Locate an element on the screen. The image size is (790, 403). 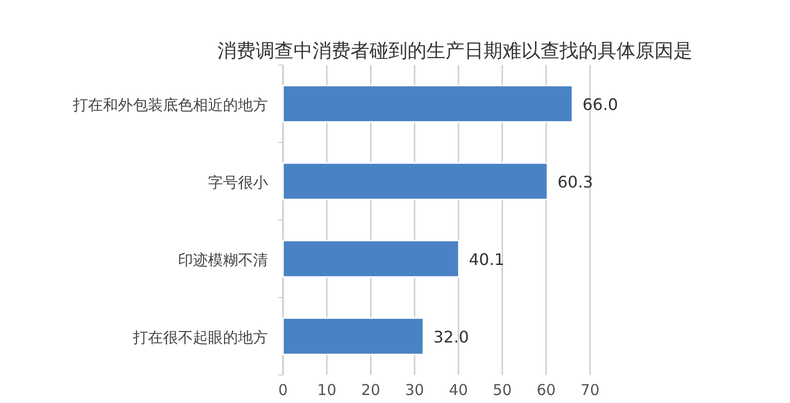
data-label: 40.1 is located at coordinates (486, 259).